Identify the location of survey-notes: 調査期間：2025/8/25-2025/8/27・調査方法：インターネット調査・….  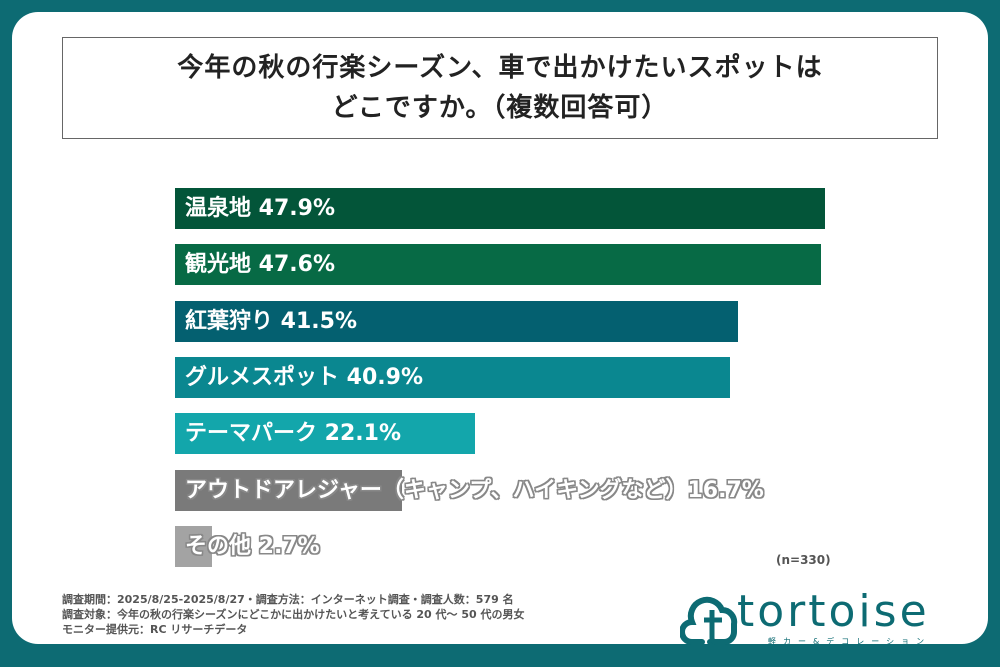
(293, 614).